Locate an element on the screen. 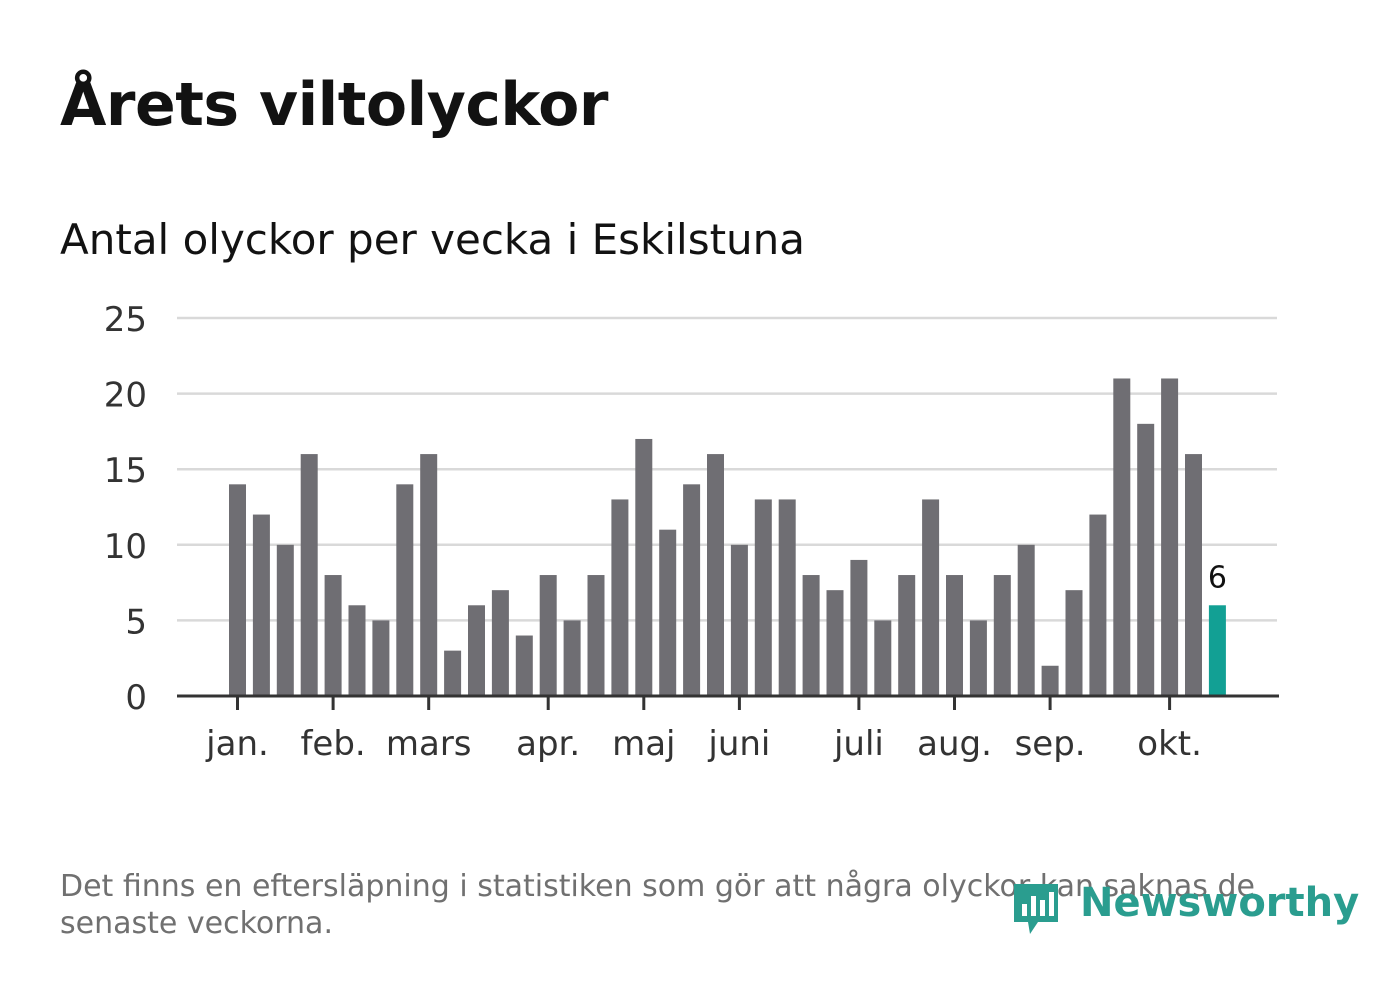  highlight-value-label: 6 is located at coordinates (1217, 577).